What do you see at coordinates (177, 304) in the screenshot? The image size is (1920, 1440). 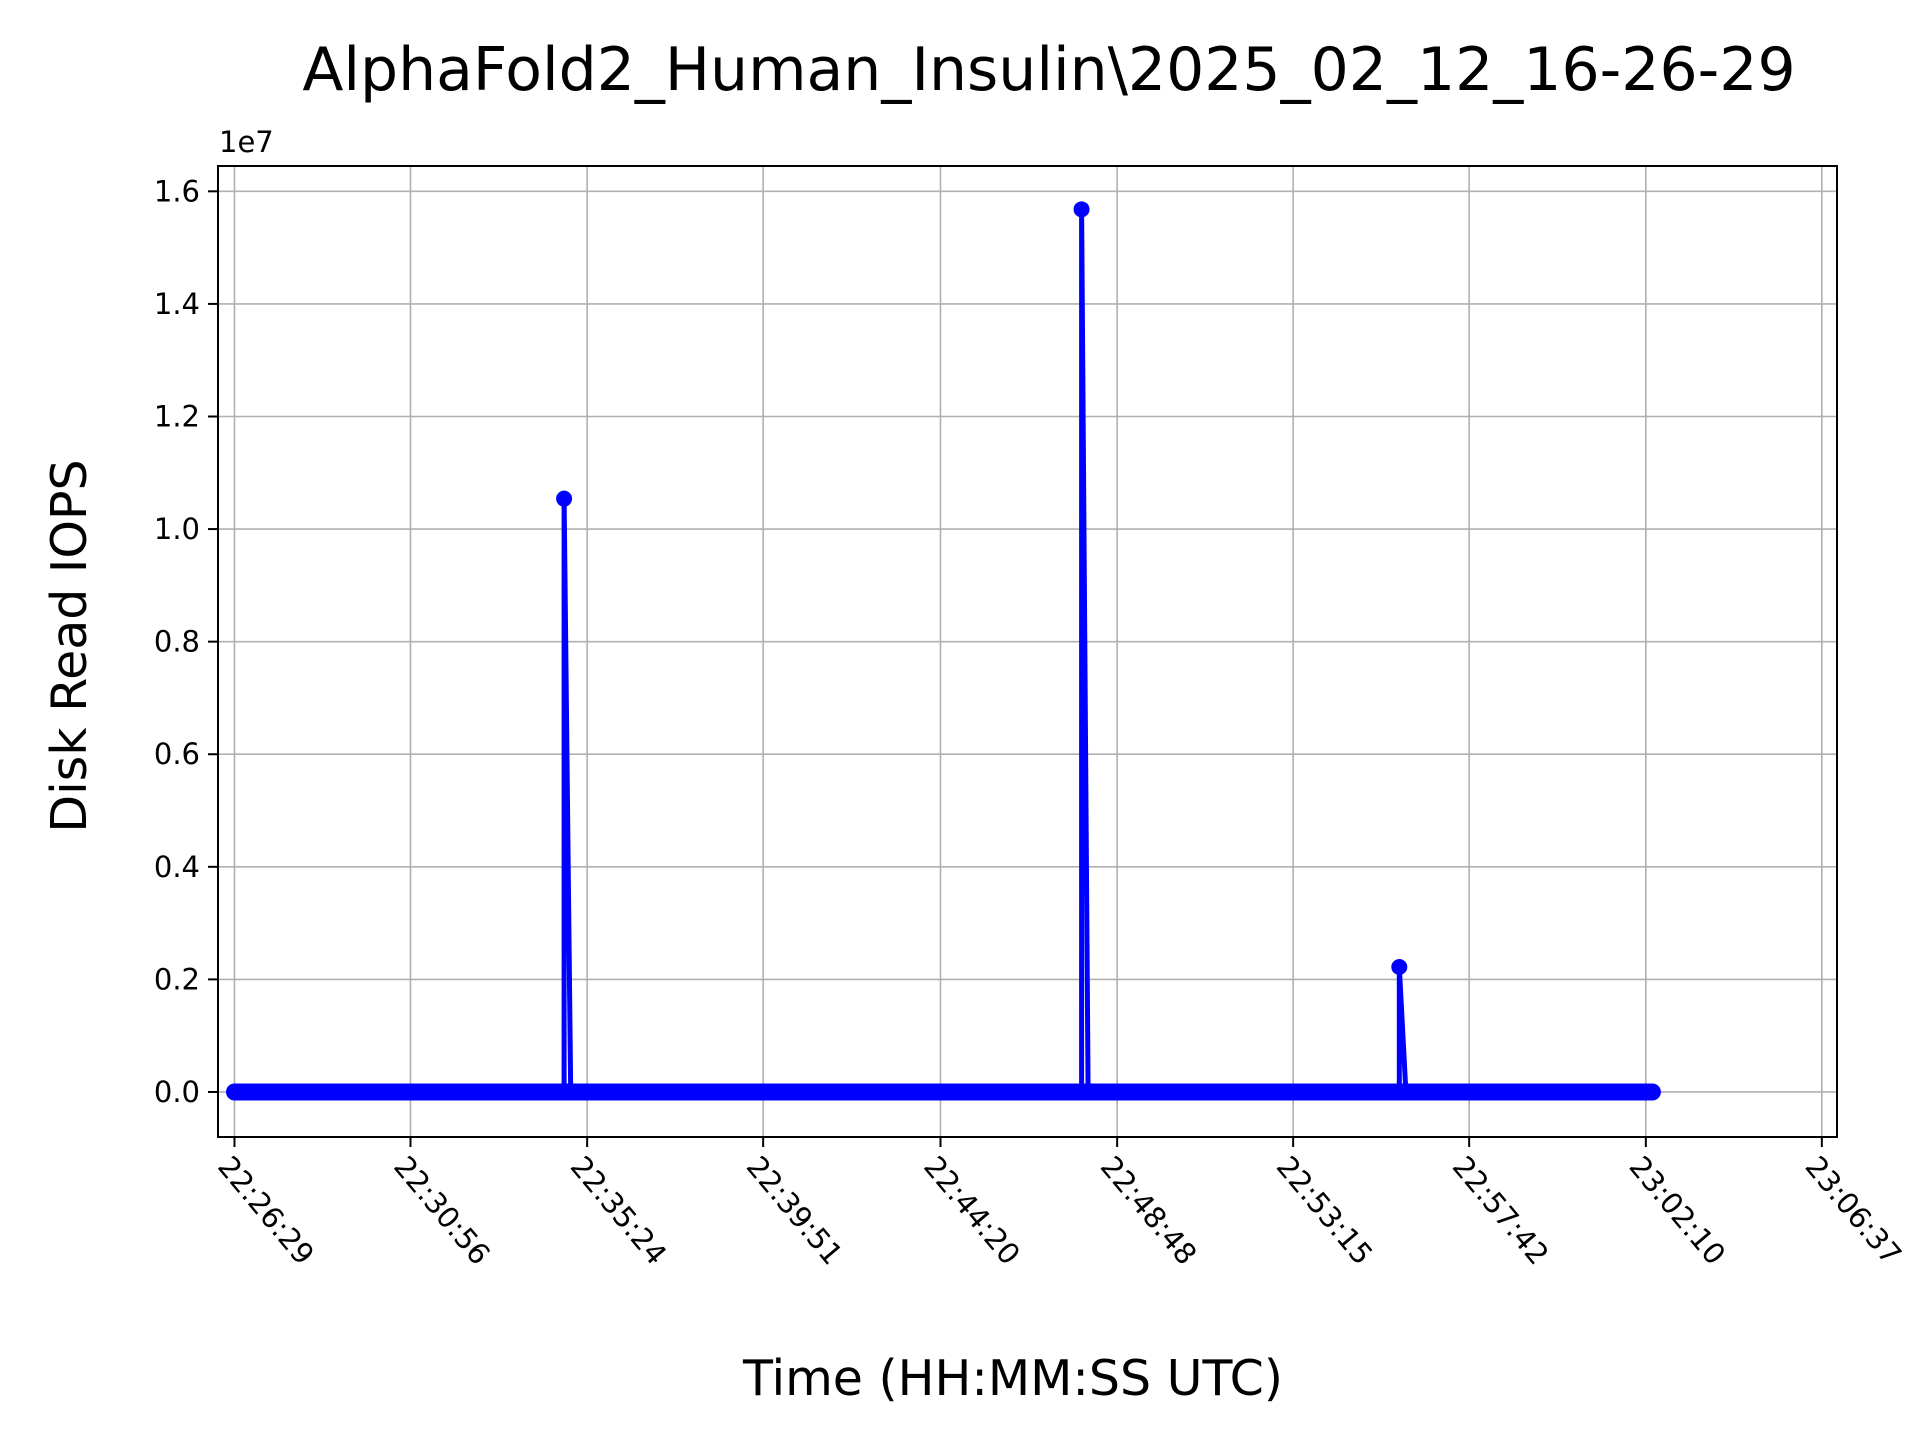 I see `y-tick-label: 1.4` at bounding box center [177, 304].